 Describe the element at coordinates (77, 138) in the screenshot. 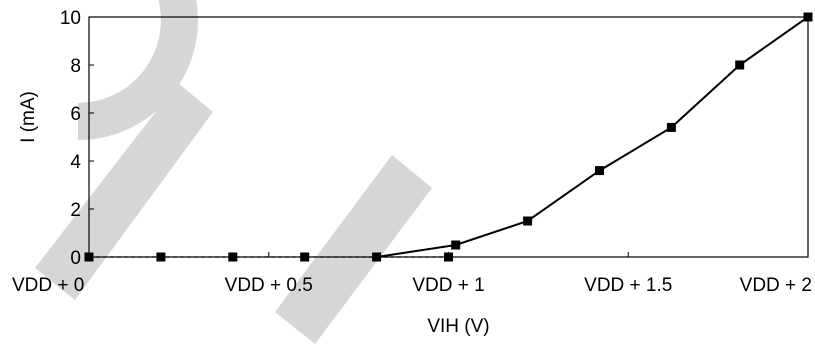

I see `y-axis: 0 2 4 6 8 10` at that location.